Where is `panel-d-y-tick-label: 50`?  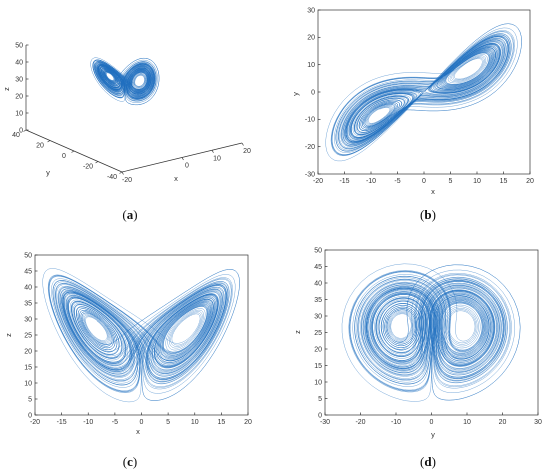
panel-d-y-tick-label: 50 is located at coordinates (318, 250).